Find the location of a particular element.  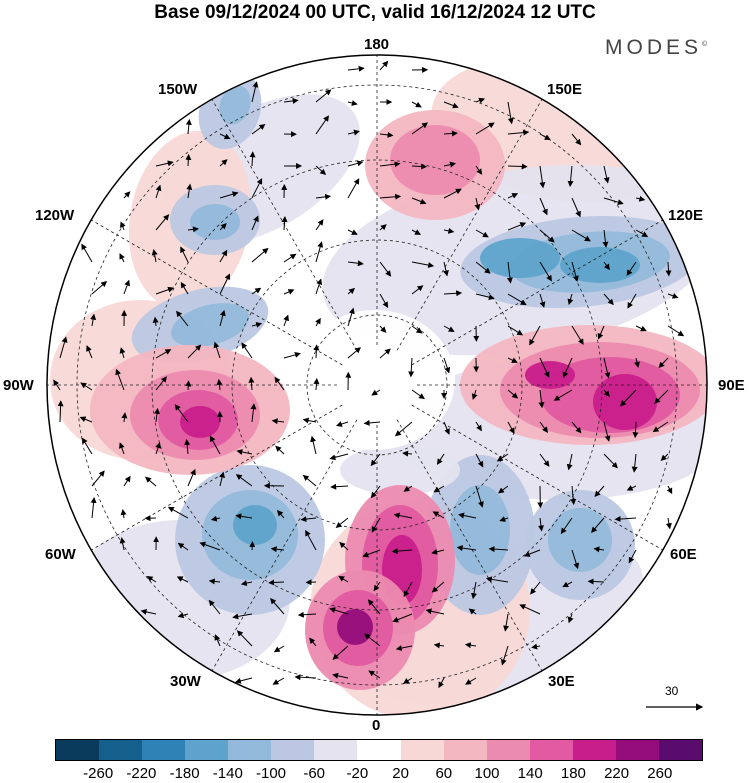

colorbar is located at coordinates (379, 750).